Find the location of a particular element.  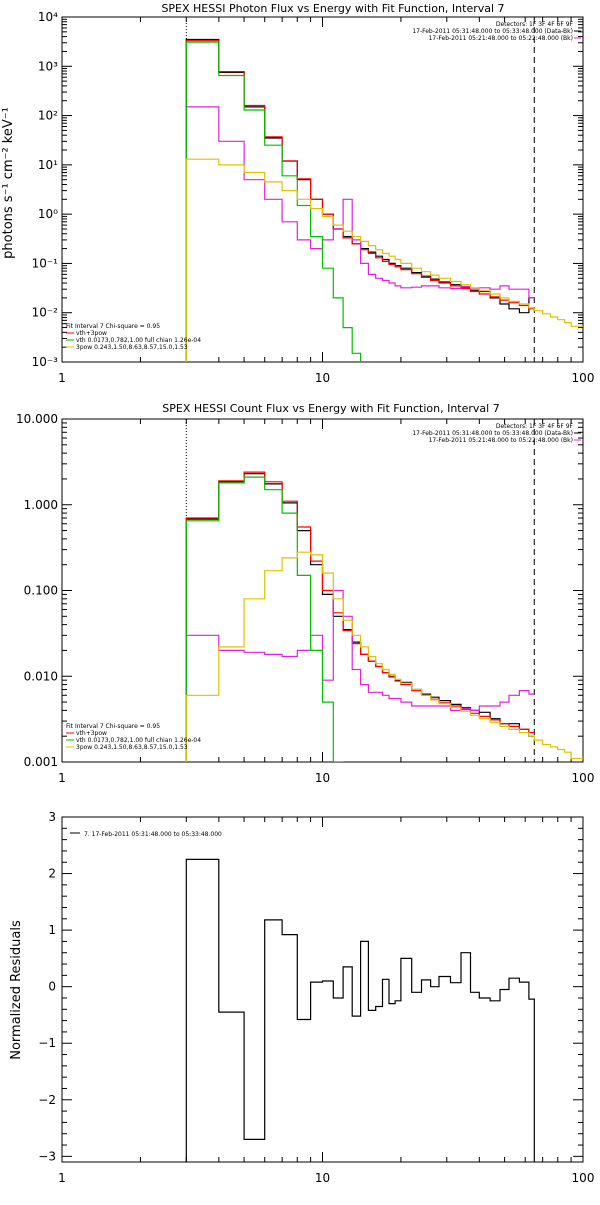

y-tick-label: −1 is located at coordinates (47, 1043).